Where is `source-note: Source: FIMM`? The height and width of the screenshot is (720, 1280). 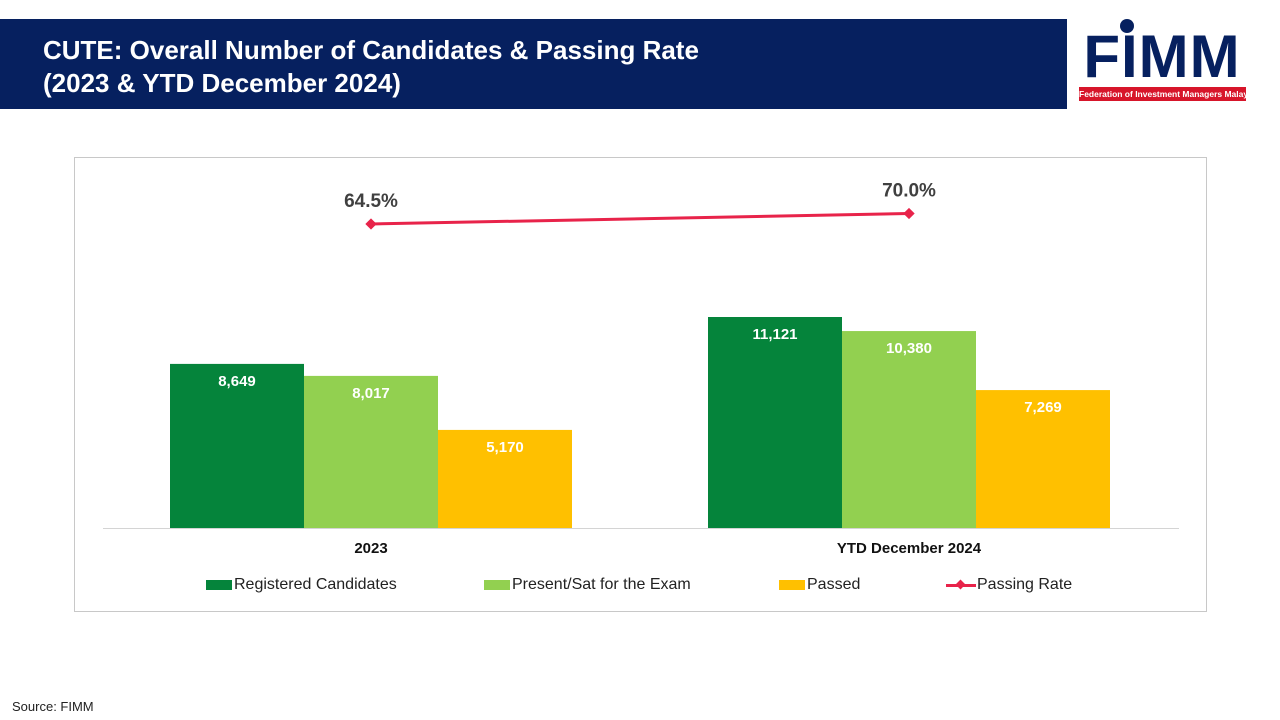
source-note: Source: FIMM is located at coordinates (53, 706).